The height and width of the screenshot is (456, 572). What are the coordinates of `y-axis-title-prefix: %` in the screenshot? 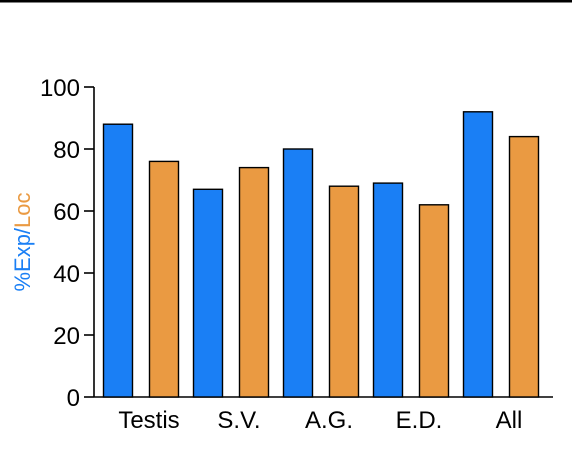 It's located at (22, 282).